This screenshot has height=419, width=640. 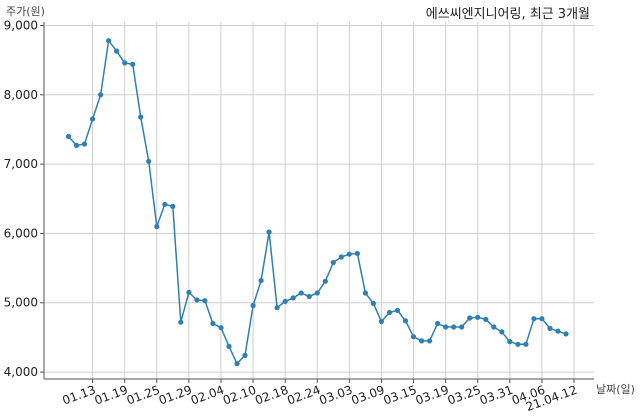 What do you see at coordinates (21, 164) in the screenshot?
I see `y-tick-label: 7,000` at bounding box center [21, 164].